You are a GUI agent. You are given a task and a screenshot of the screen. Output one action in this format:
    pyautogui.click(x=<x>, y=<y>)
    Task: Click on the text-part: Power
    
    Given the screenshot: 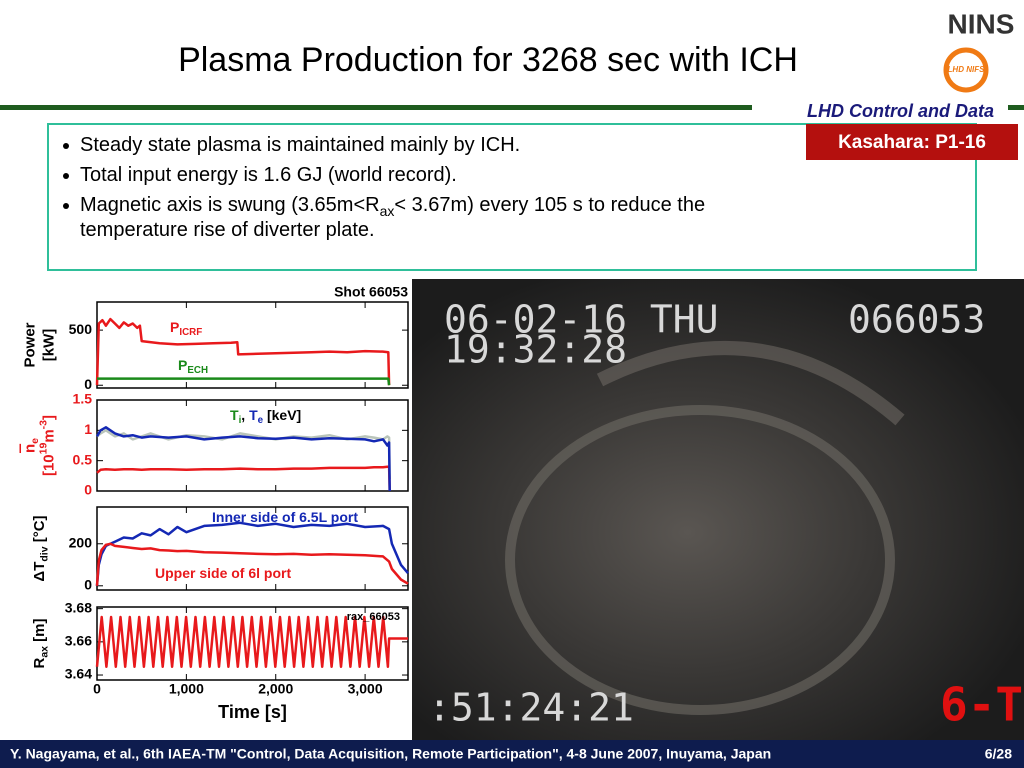 What is the action you would take?
    pyautogui.click(x=29, y=344)
    